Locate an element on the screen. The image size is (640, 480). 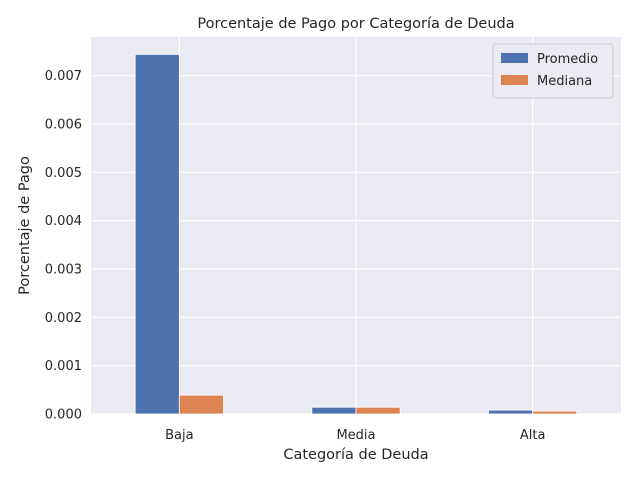
legend-swatch-promedio is located at coordinates (514, 58).